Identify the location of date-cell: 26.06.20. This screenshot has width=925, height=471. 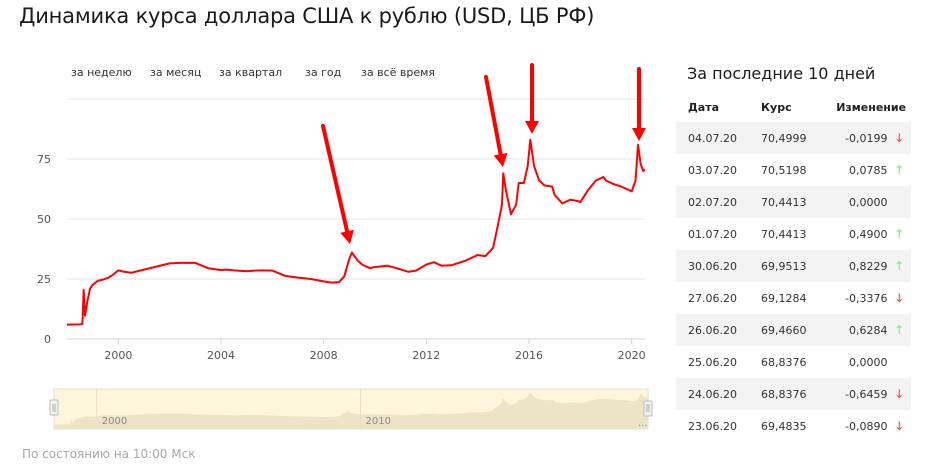
(719, 330).